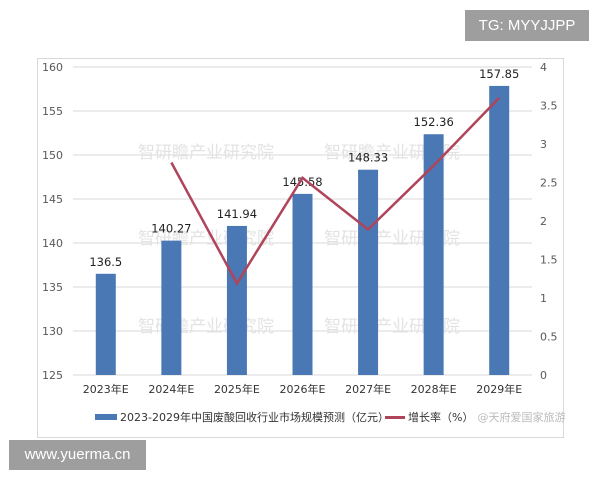 The image size is (600, 480). Describe the element at coordinates (543, 144) in the screenshot. I see `right-axis-tick: 3` at that location.